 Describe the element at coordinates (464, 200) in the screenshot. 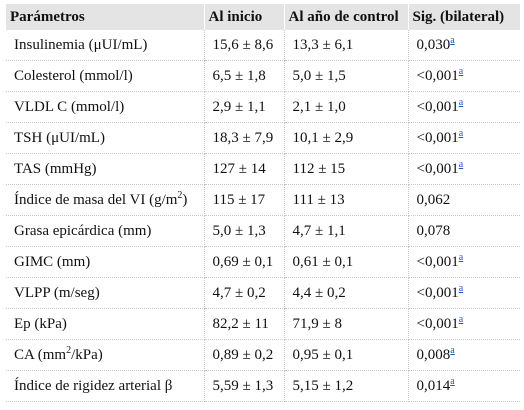

I see `significance-cell: 0,062` at that location.